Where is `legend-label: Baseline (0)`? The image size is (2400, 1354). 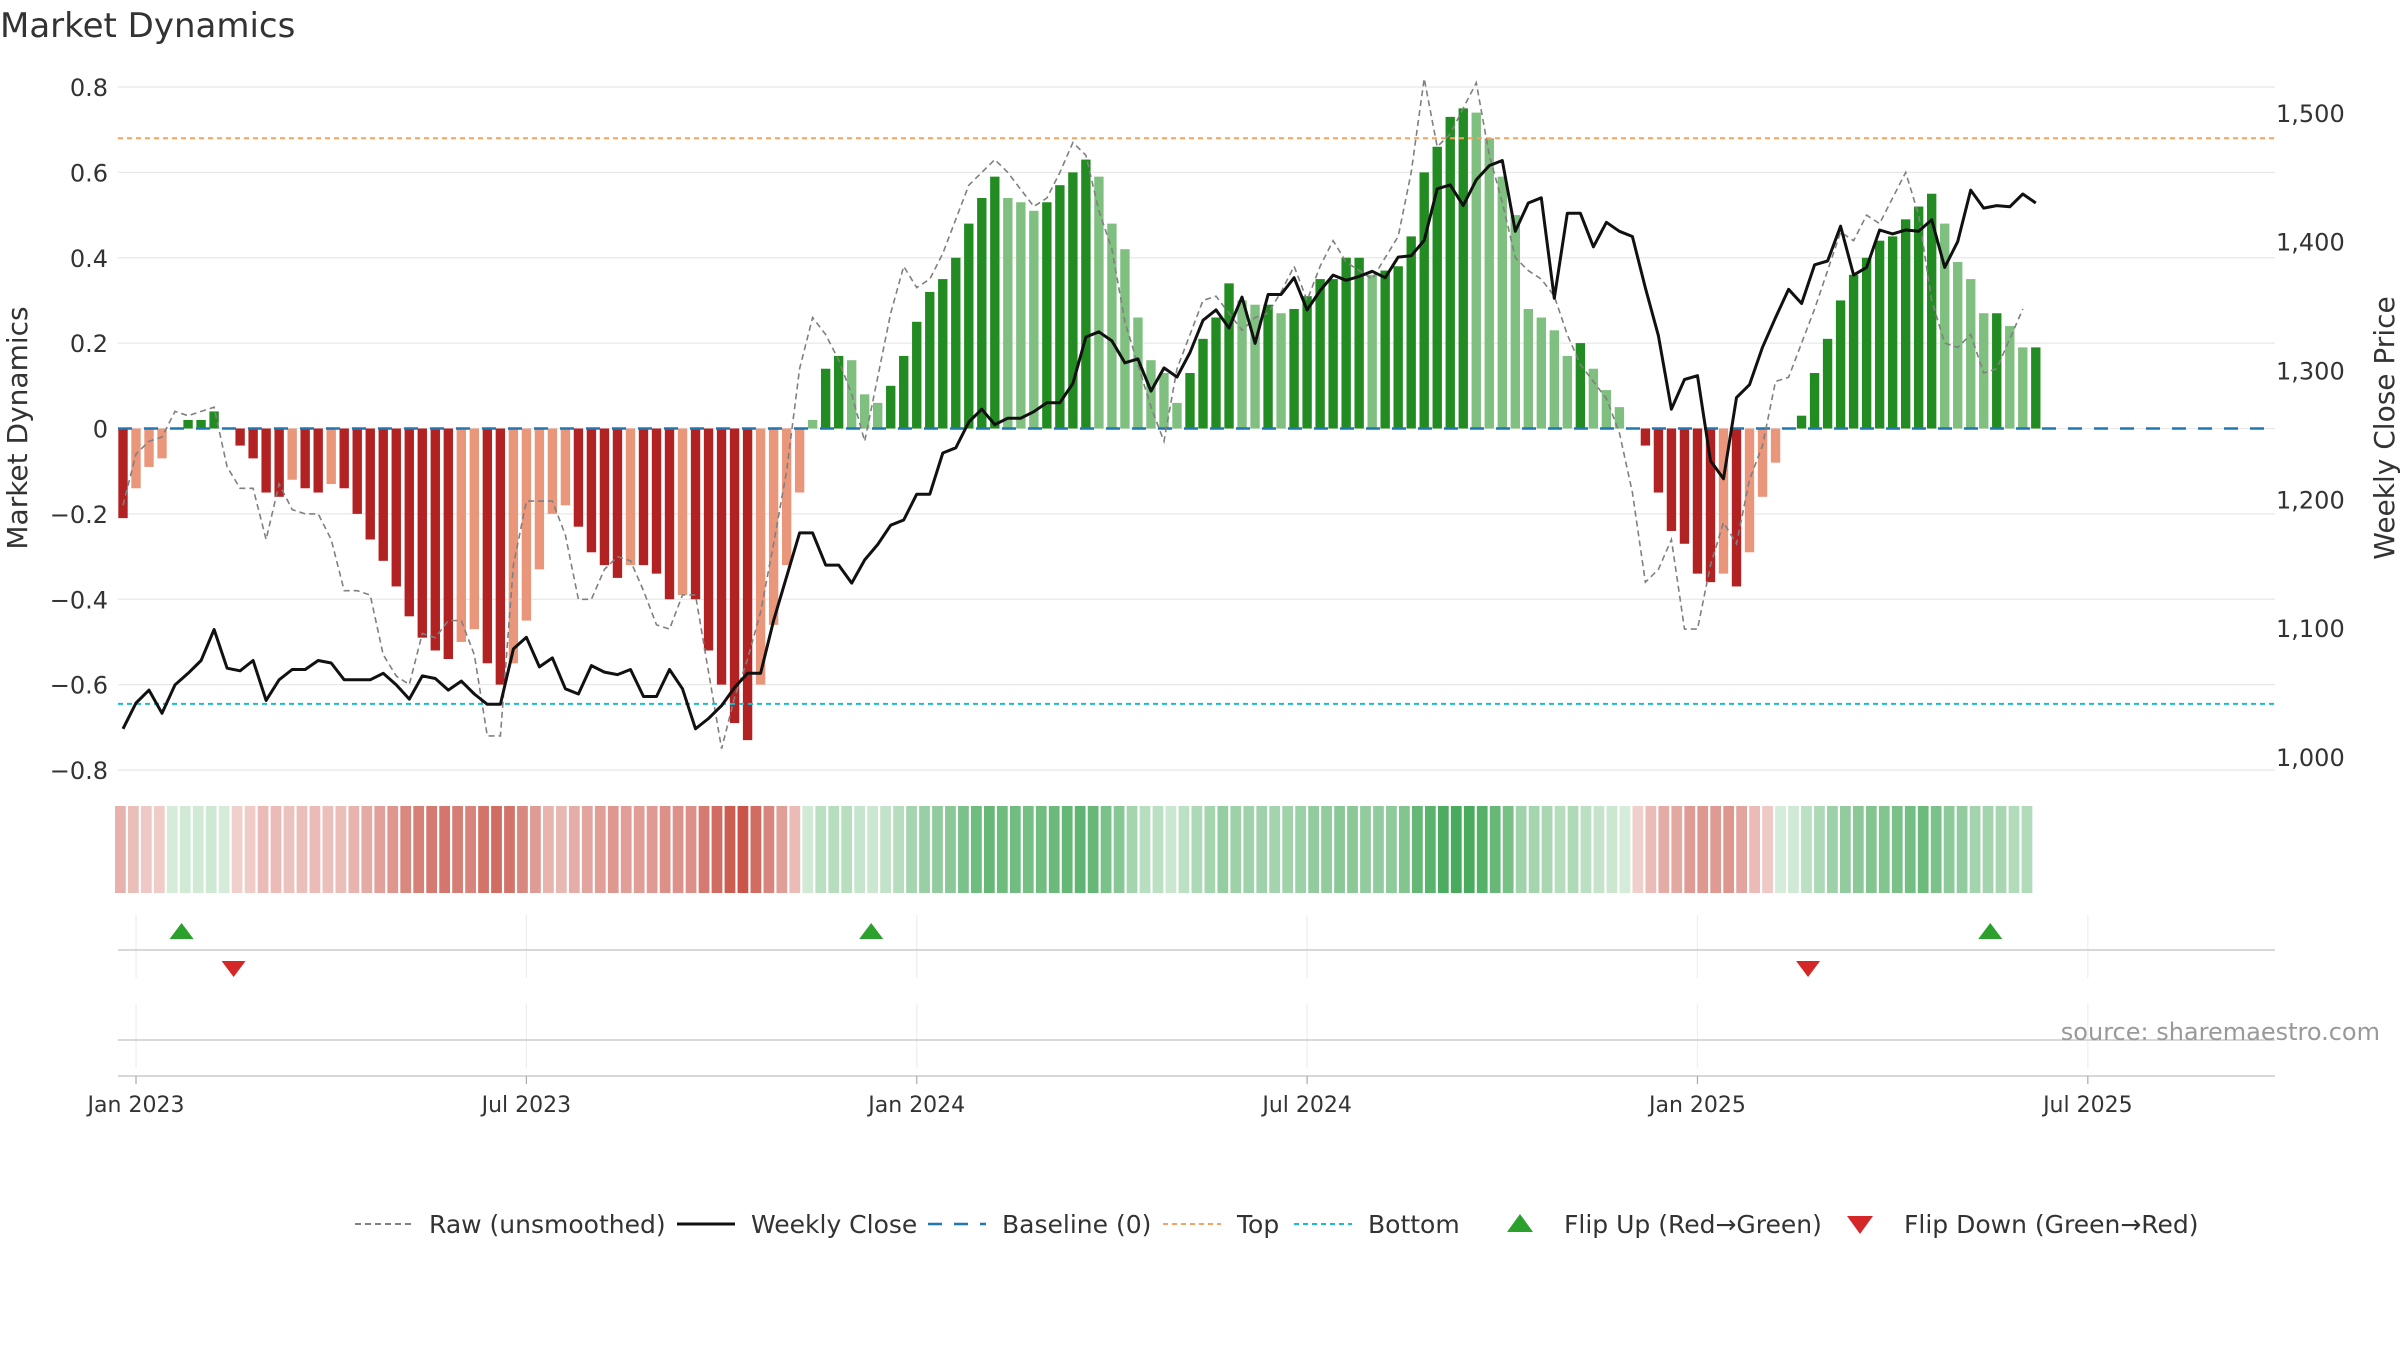 legend-label: Baseline (0) is located at coordinates (1076, 1224).